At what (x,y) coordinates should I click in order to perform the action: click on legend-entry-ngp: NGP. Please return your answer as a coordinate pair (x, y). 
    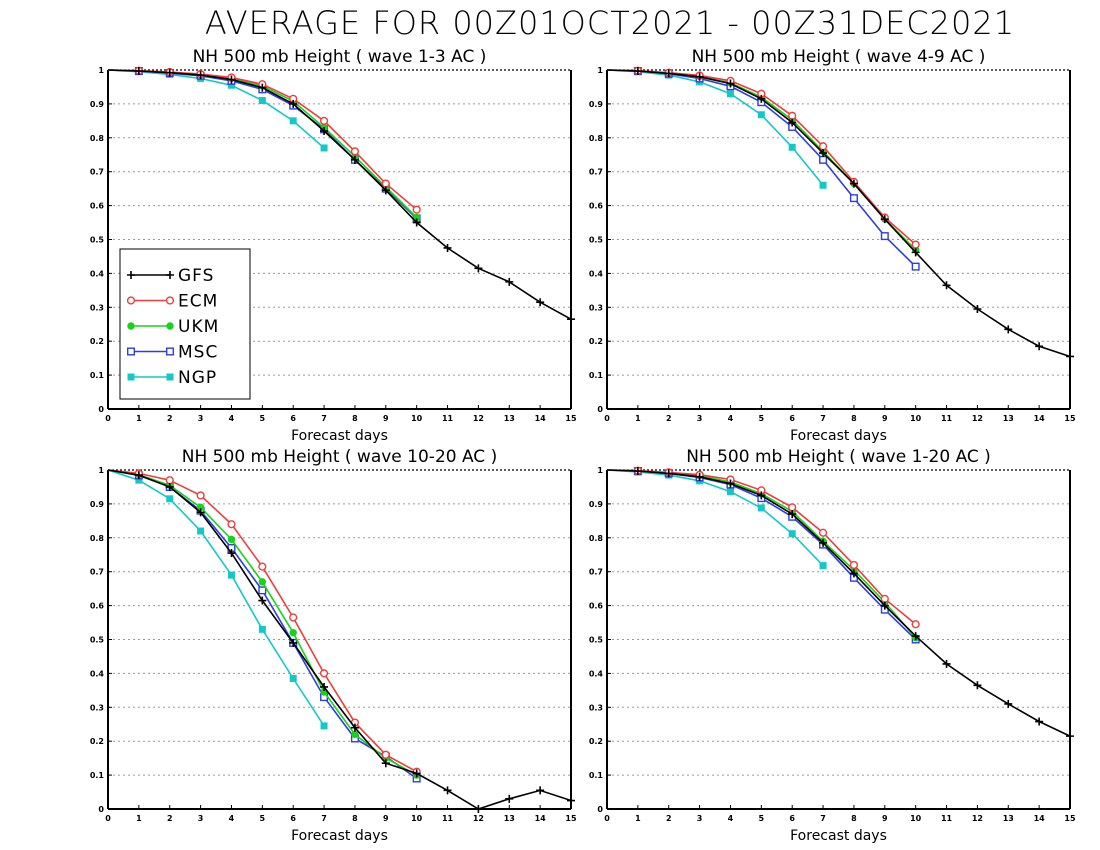
    Looking at the image, I should click on (172, 378).